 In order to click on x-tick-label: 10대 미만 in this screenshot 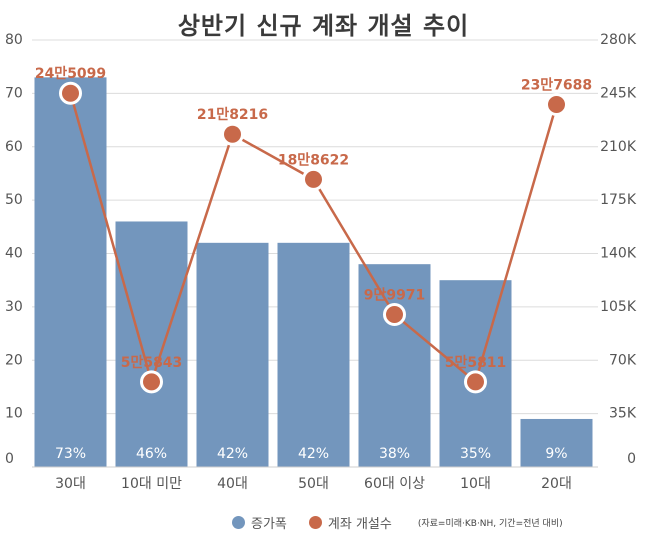, I will do `click(151, 484)`.